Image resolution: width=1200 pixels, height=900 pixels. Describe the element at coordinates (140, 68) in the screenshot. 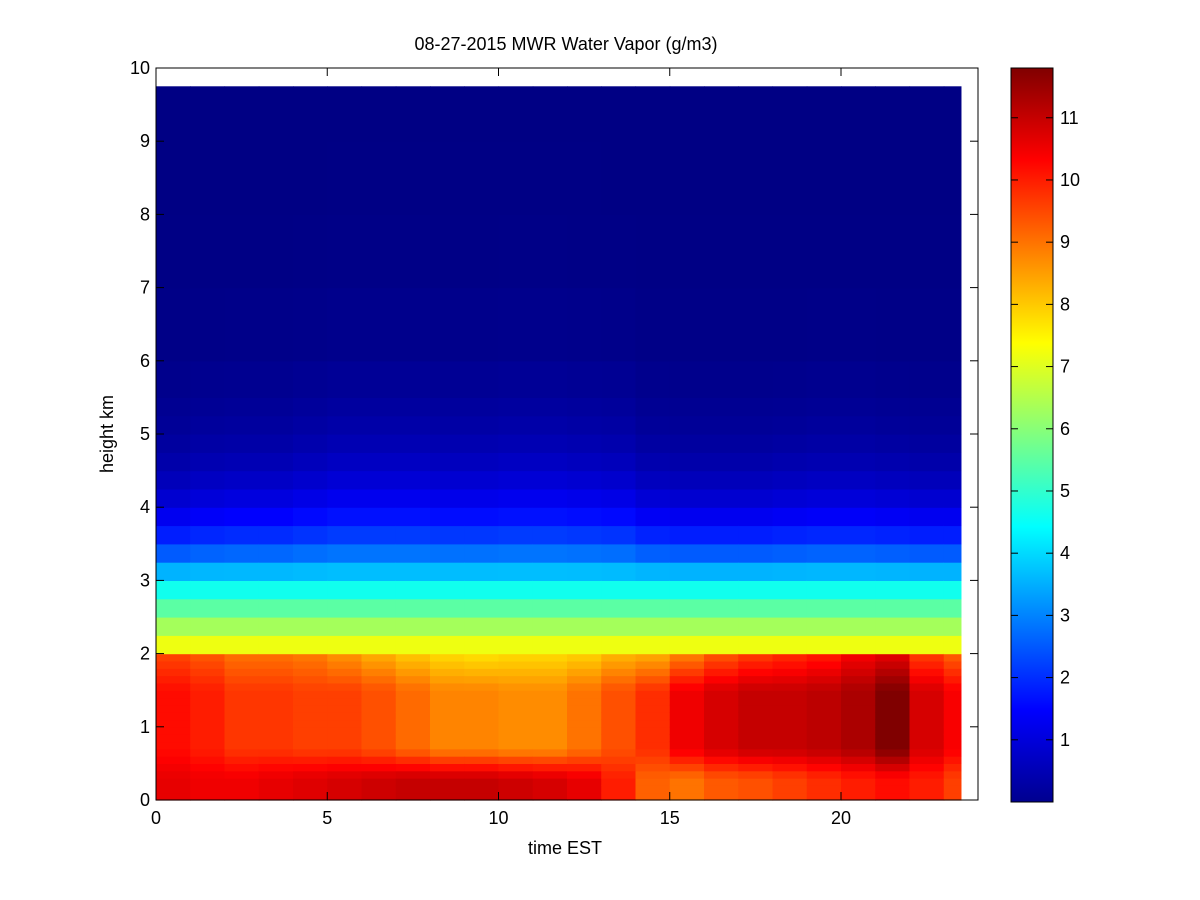

I see `y-tick-label: 10` at that location.